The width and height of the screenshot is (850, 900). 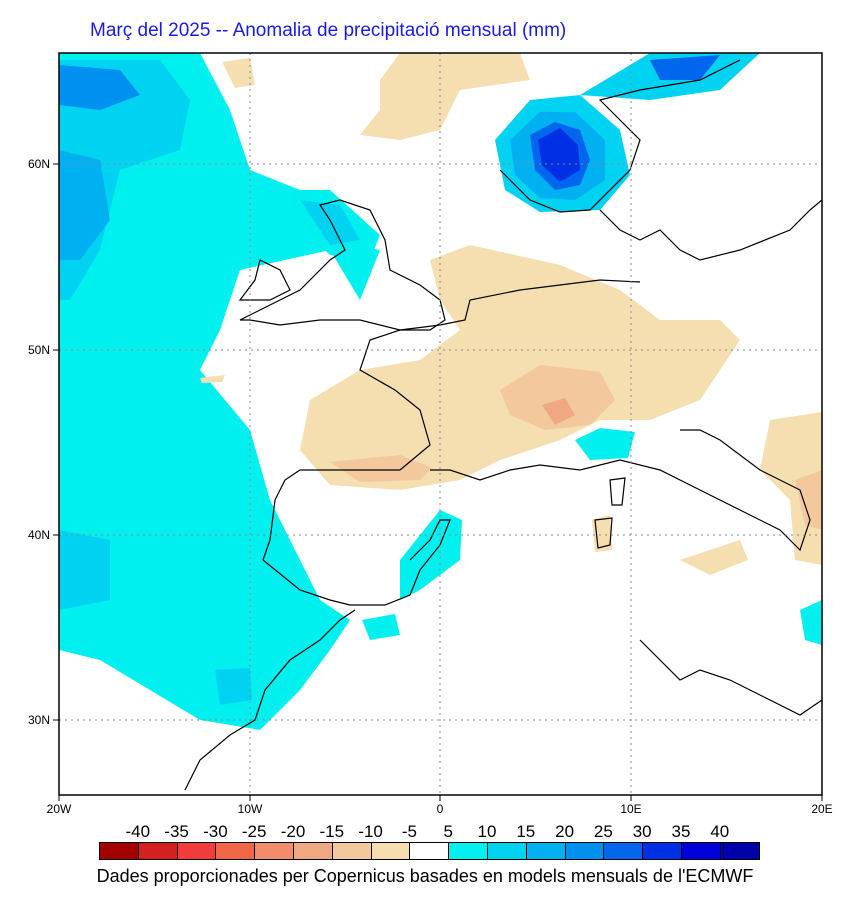 What do you see at coordinates (448, 831) in the screenshot?
I see `colorbar-label: 5` at bounding box center [448, 831].